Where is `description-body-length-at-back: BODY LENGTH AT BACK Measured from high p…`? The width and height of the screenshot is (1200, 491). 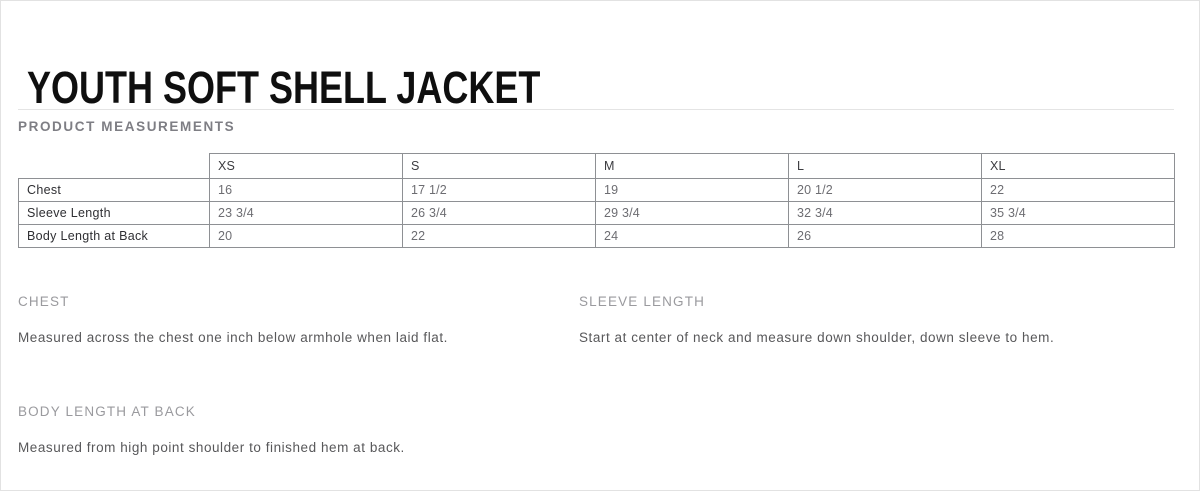
description-body-length-at-back: BODY LENGTH AT BACK Measured from high p… is located at coordinates (298, 430).